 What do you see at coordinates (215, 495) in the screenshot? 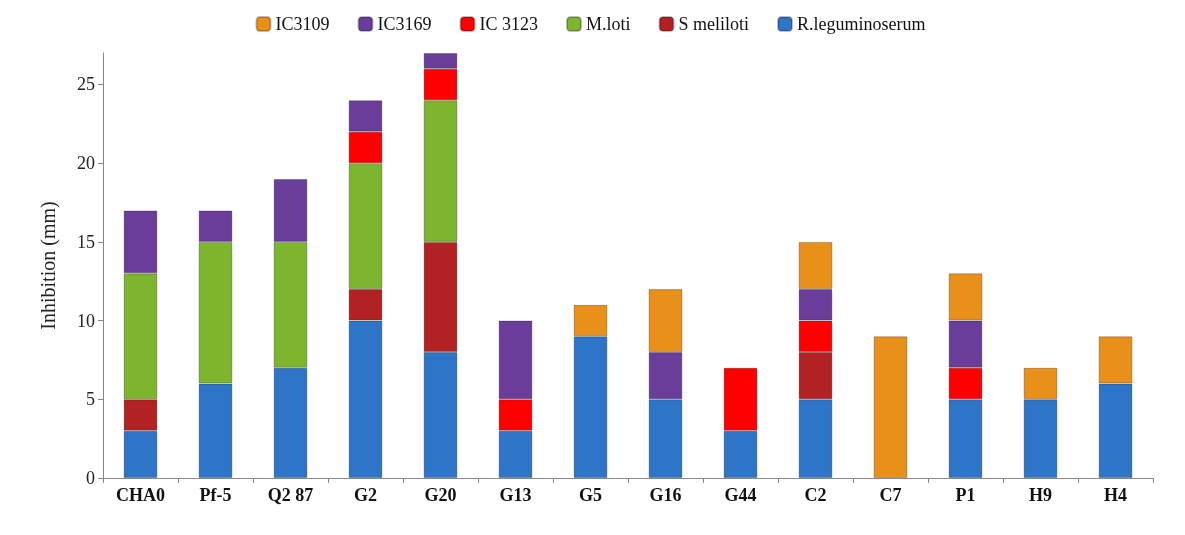
I see `x-tick-label: Pf-5` at bounding box center [215, 495].